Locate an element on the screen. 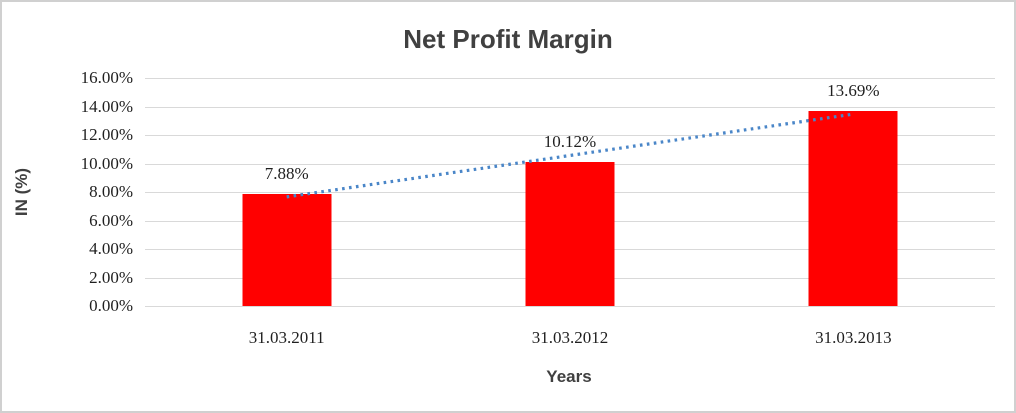 Image resolution: width=1016 pixels, height=413 pixels. x-axis-tick-label: 31.03.2012 is located at coordinates (570, 337).